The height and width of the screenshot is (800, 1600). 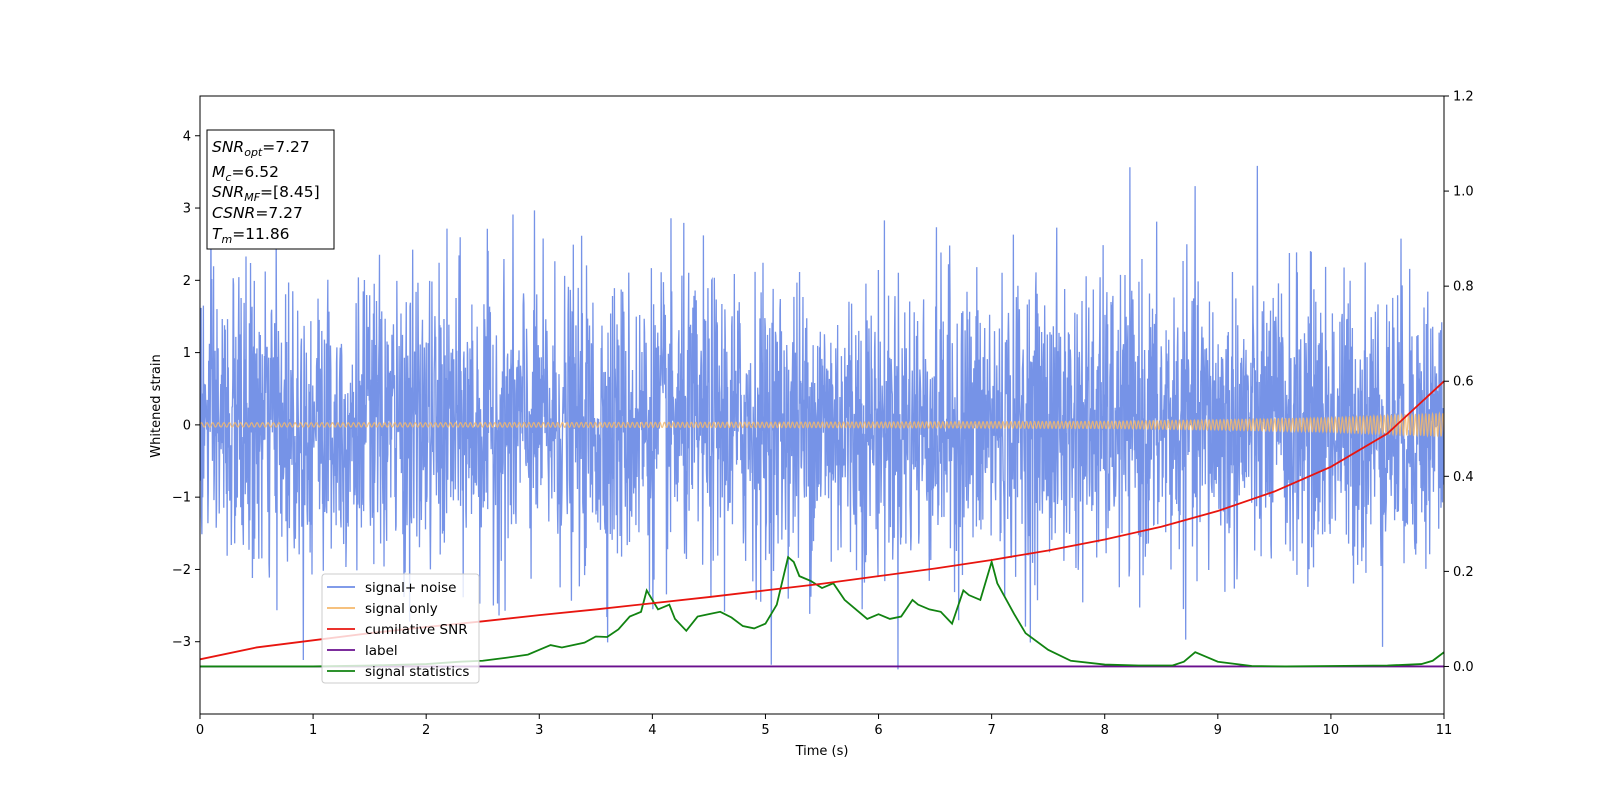 I want to click on y-left-tick-label: 3, so click(x=187, y=209).